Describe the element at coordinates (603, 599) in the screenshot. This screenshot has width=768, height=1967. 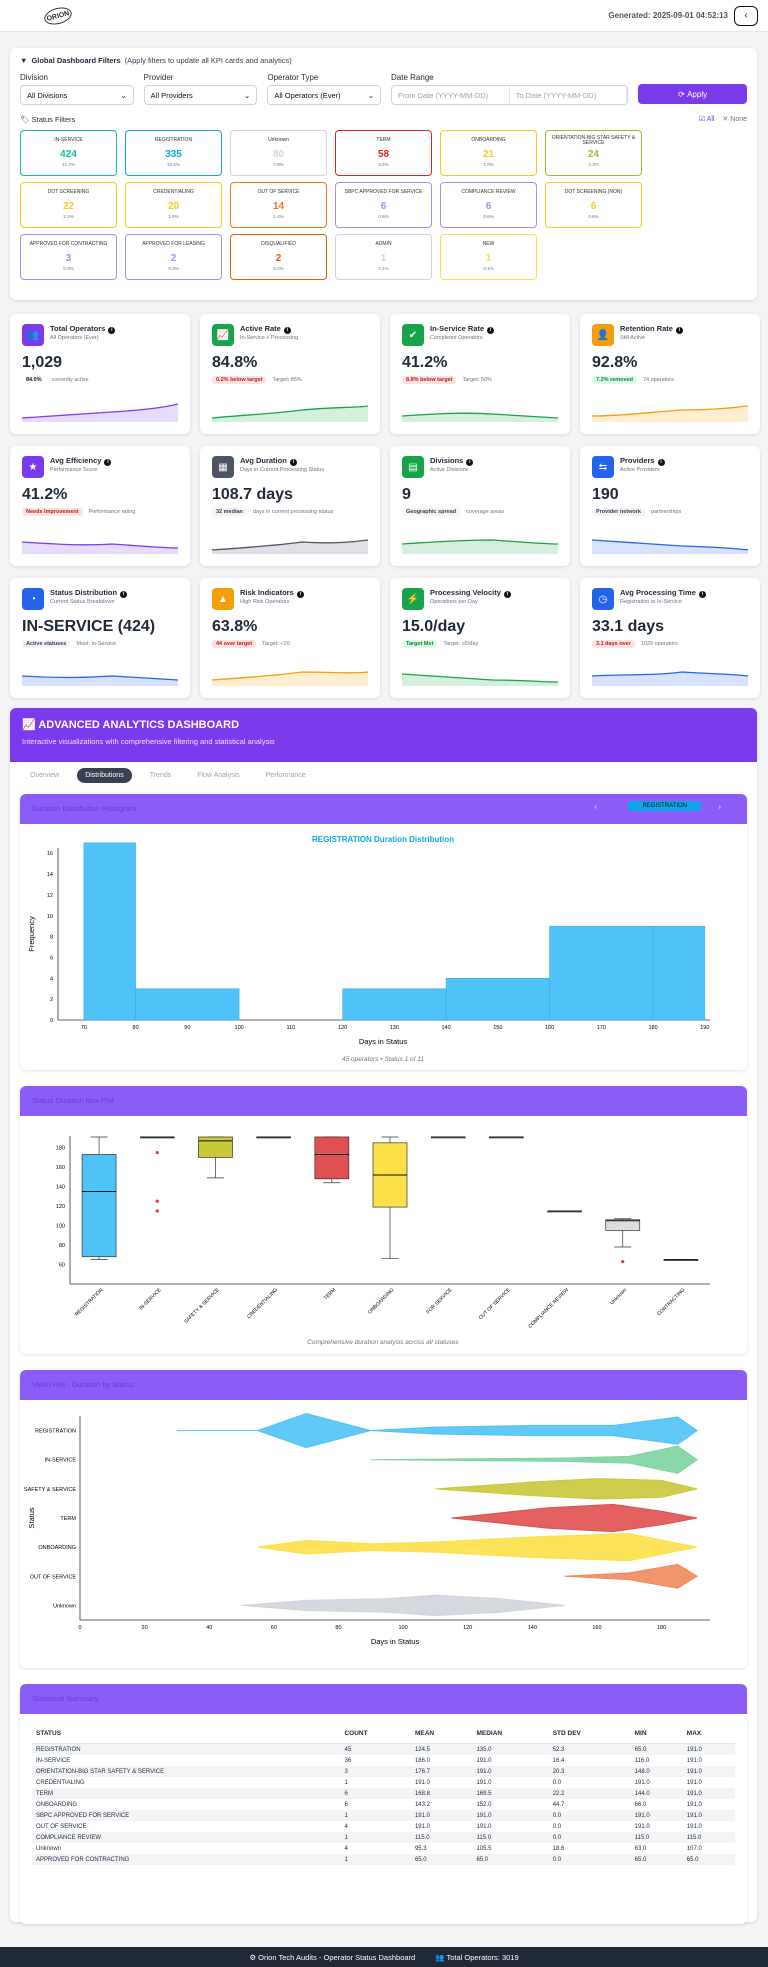
I see `clock-icon: ◷` at that location.